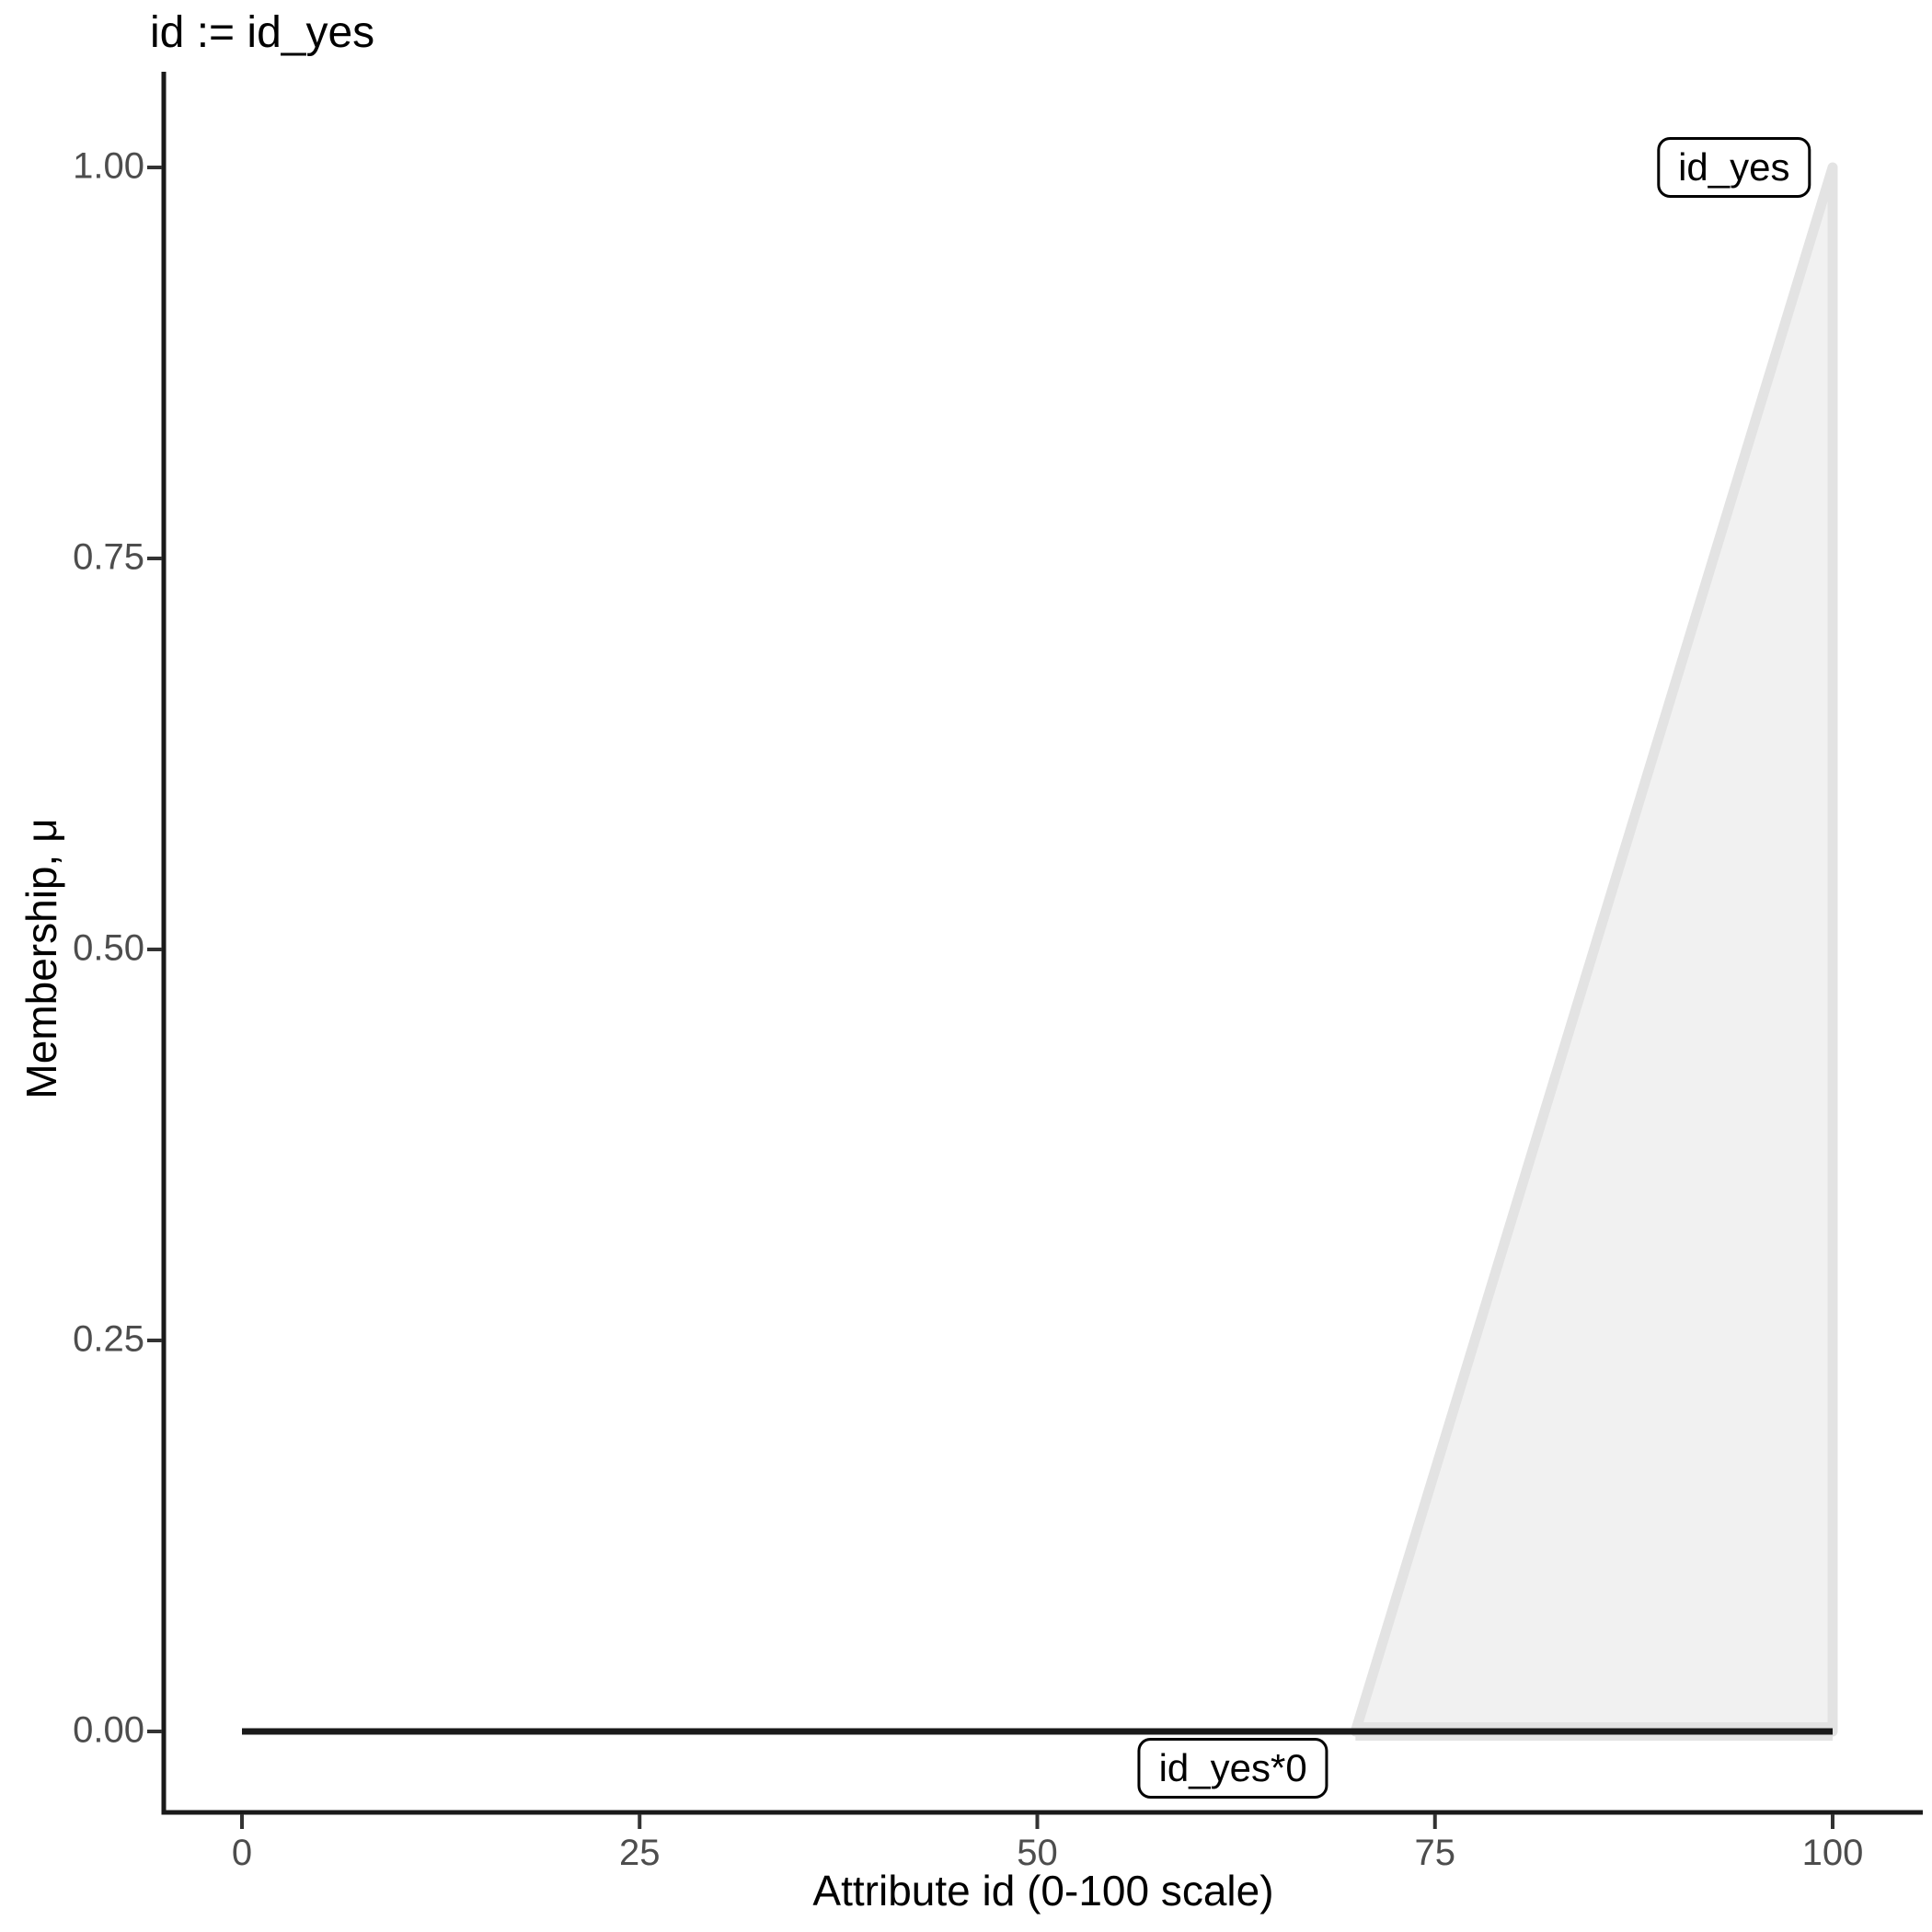 The image size is (1932, 1932). I want to click on y-axis-label: Membership, μ, so click(41, 958).